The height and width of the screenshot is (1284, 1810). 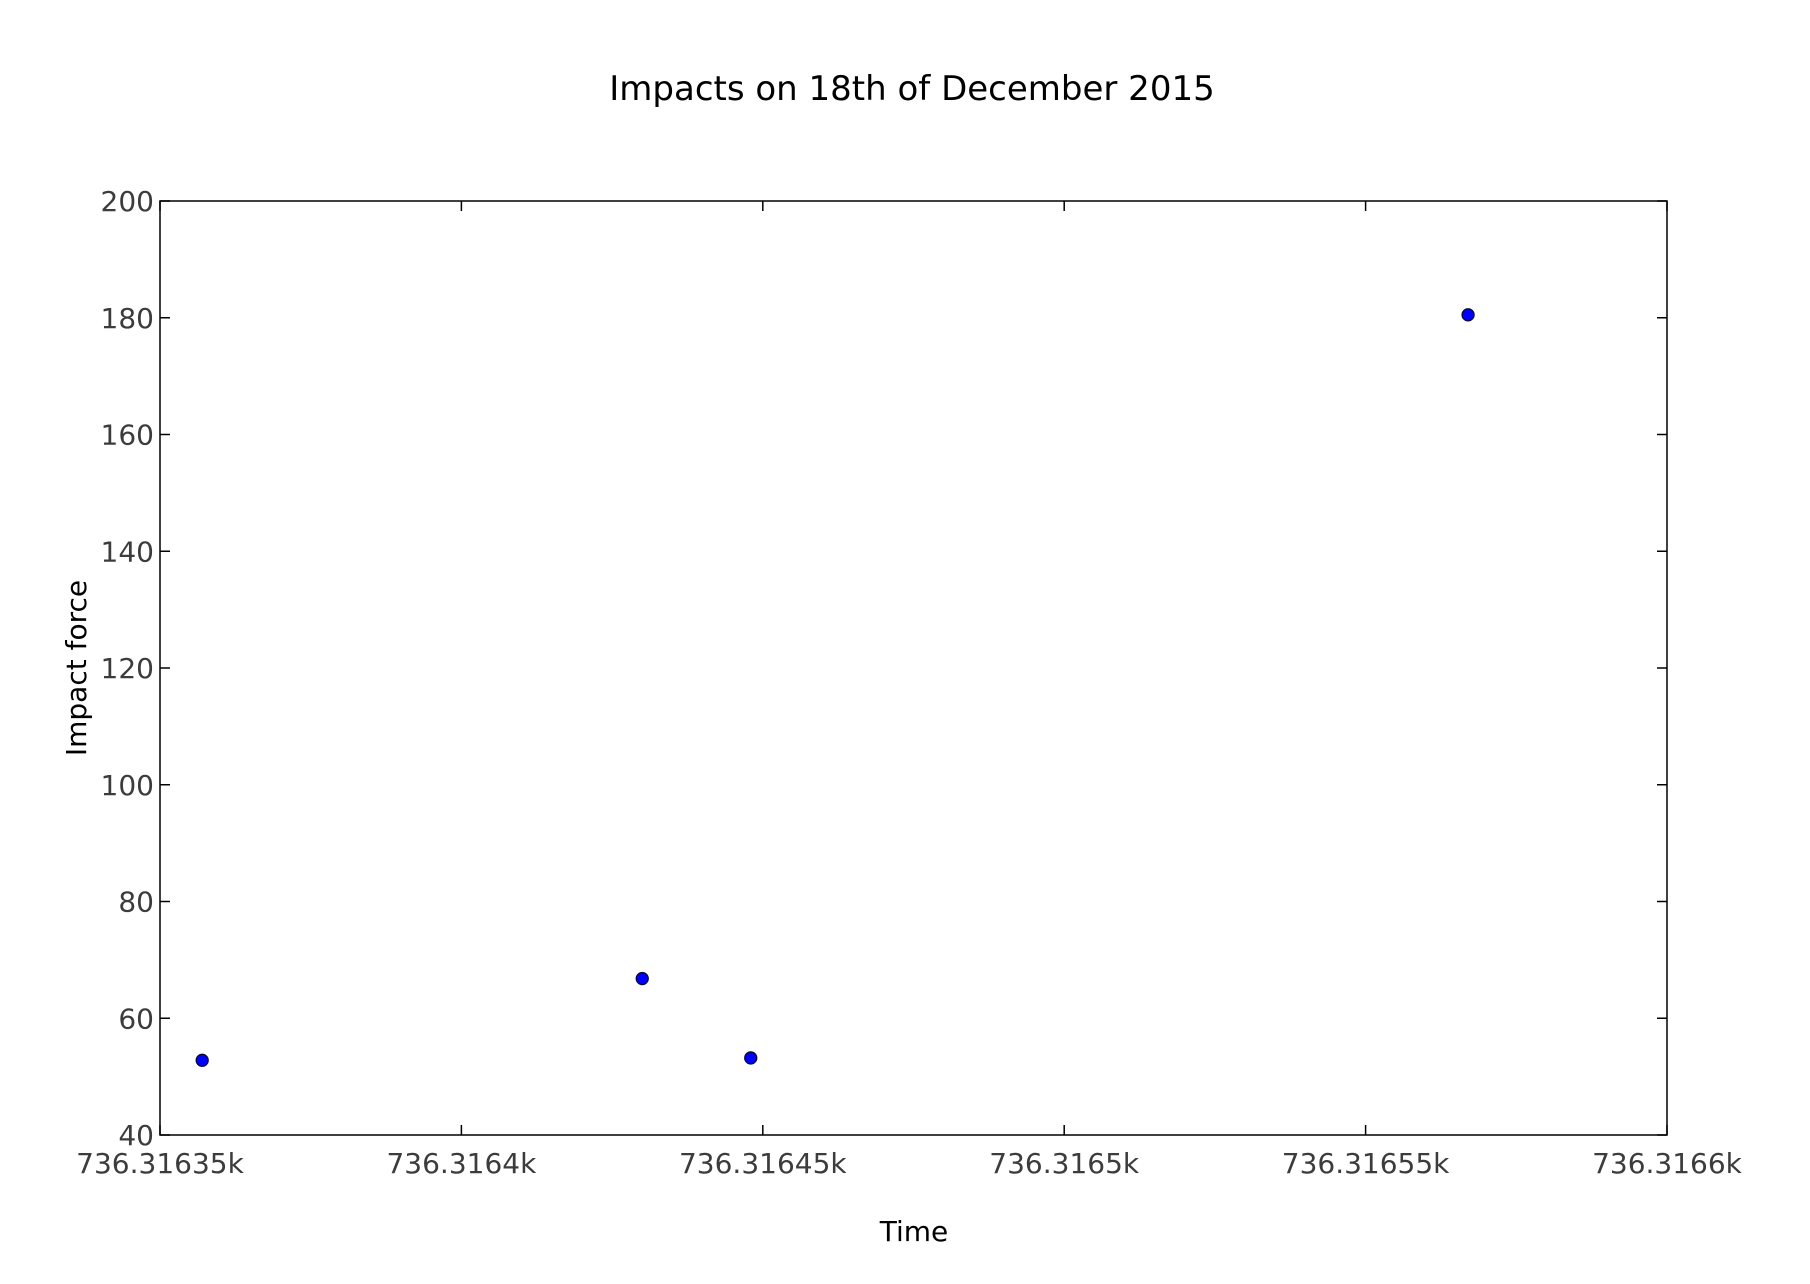 I want to click on y-tick-label: 200, so click(x=127, y=201).